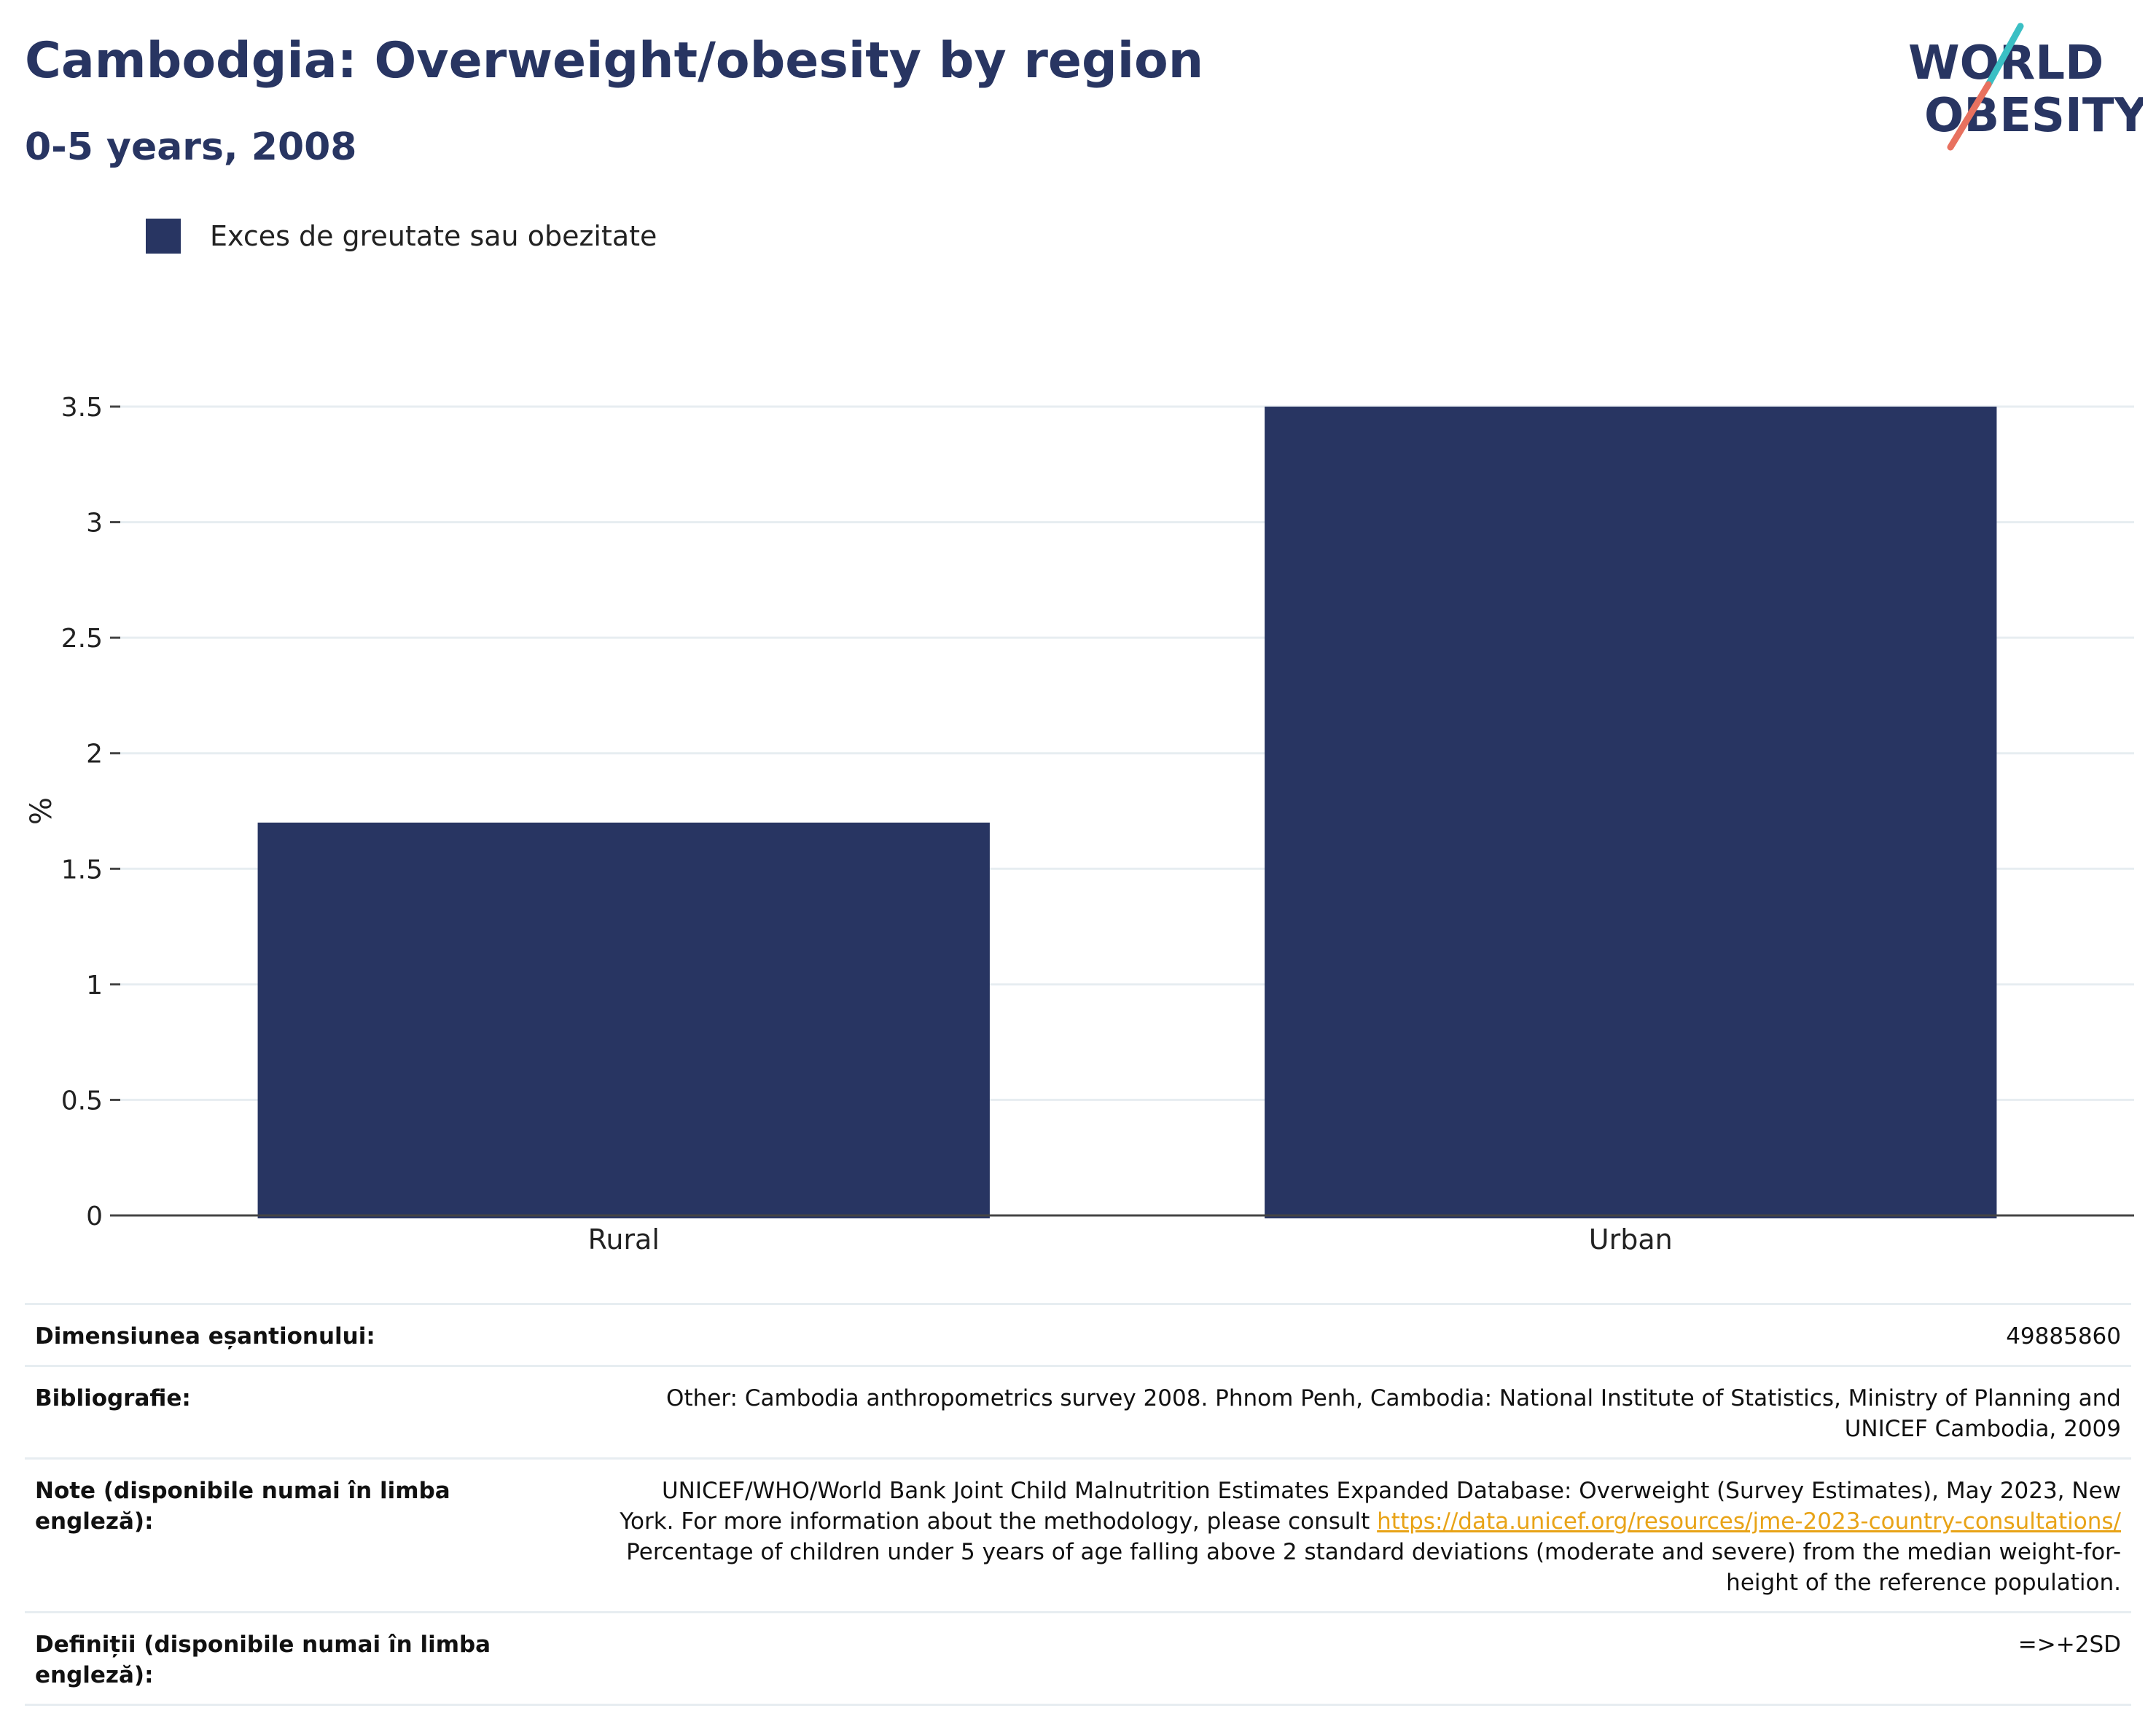  Describe the element at coordinates (95, 1675) in the screenshot. I see `definitions-label-line-2: engleză):` at that location.